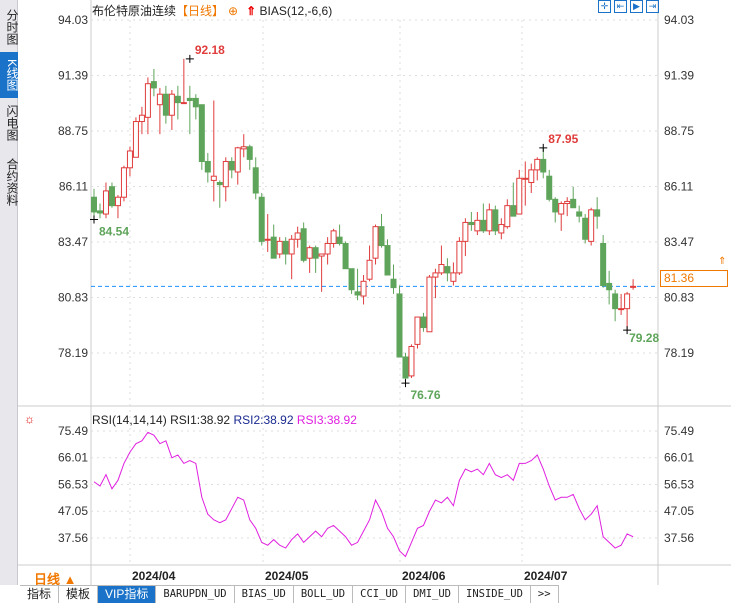 Image resolution: width=731 pixels, height=603 pixels. Describe the element at coordinates (546, 576) in the screenshot. I see `date-tick: 2024/07` at that location.